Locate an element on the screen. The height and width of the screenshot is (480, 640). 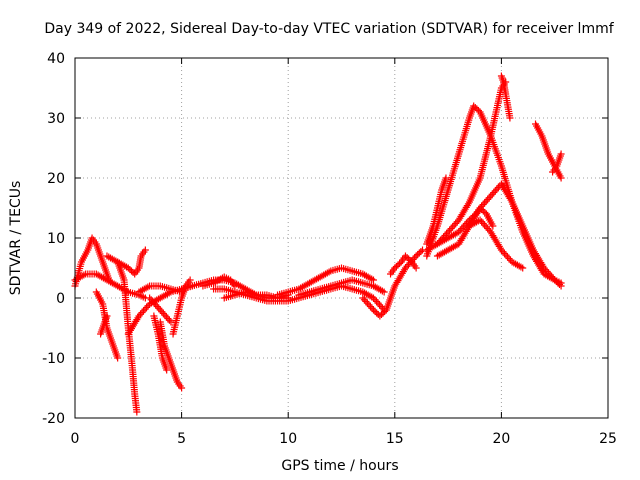
y-tick-label: -10 is located at coordinates (53, 359).